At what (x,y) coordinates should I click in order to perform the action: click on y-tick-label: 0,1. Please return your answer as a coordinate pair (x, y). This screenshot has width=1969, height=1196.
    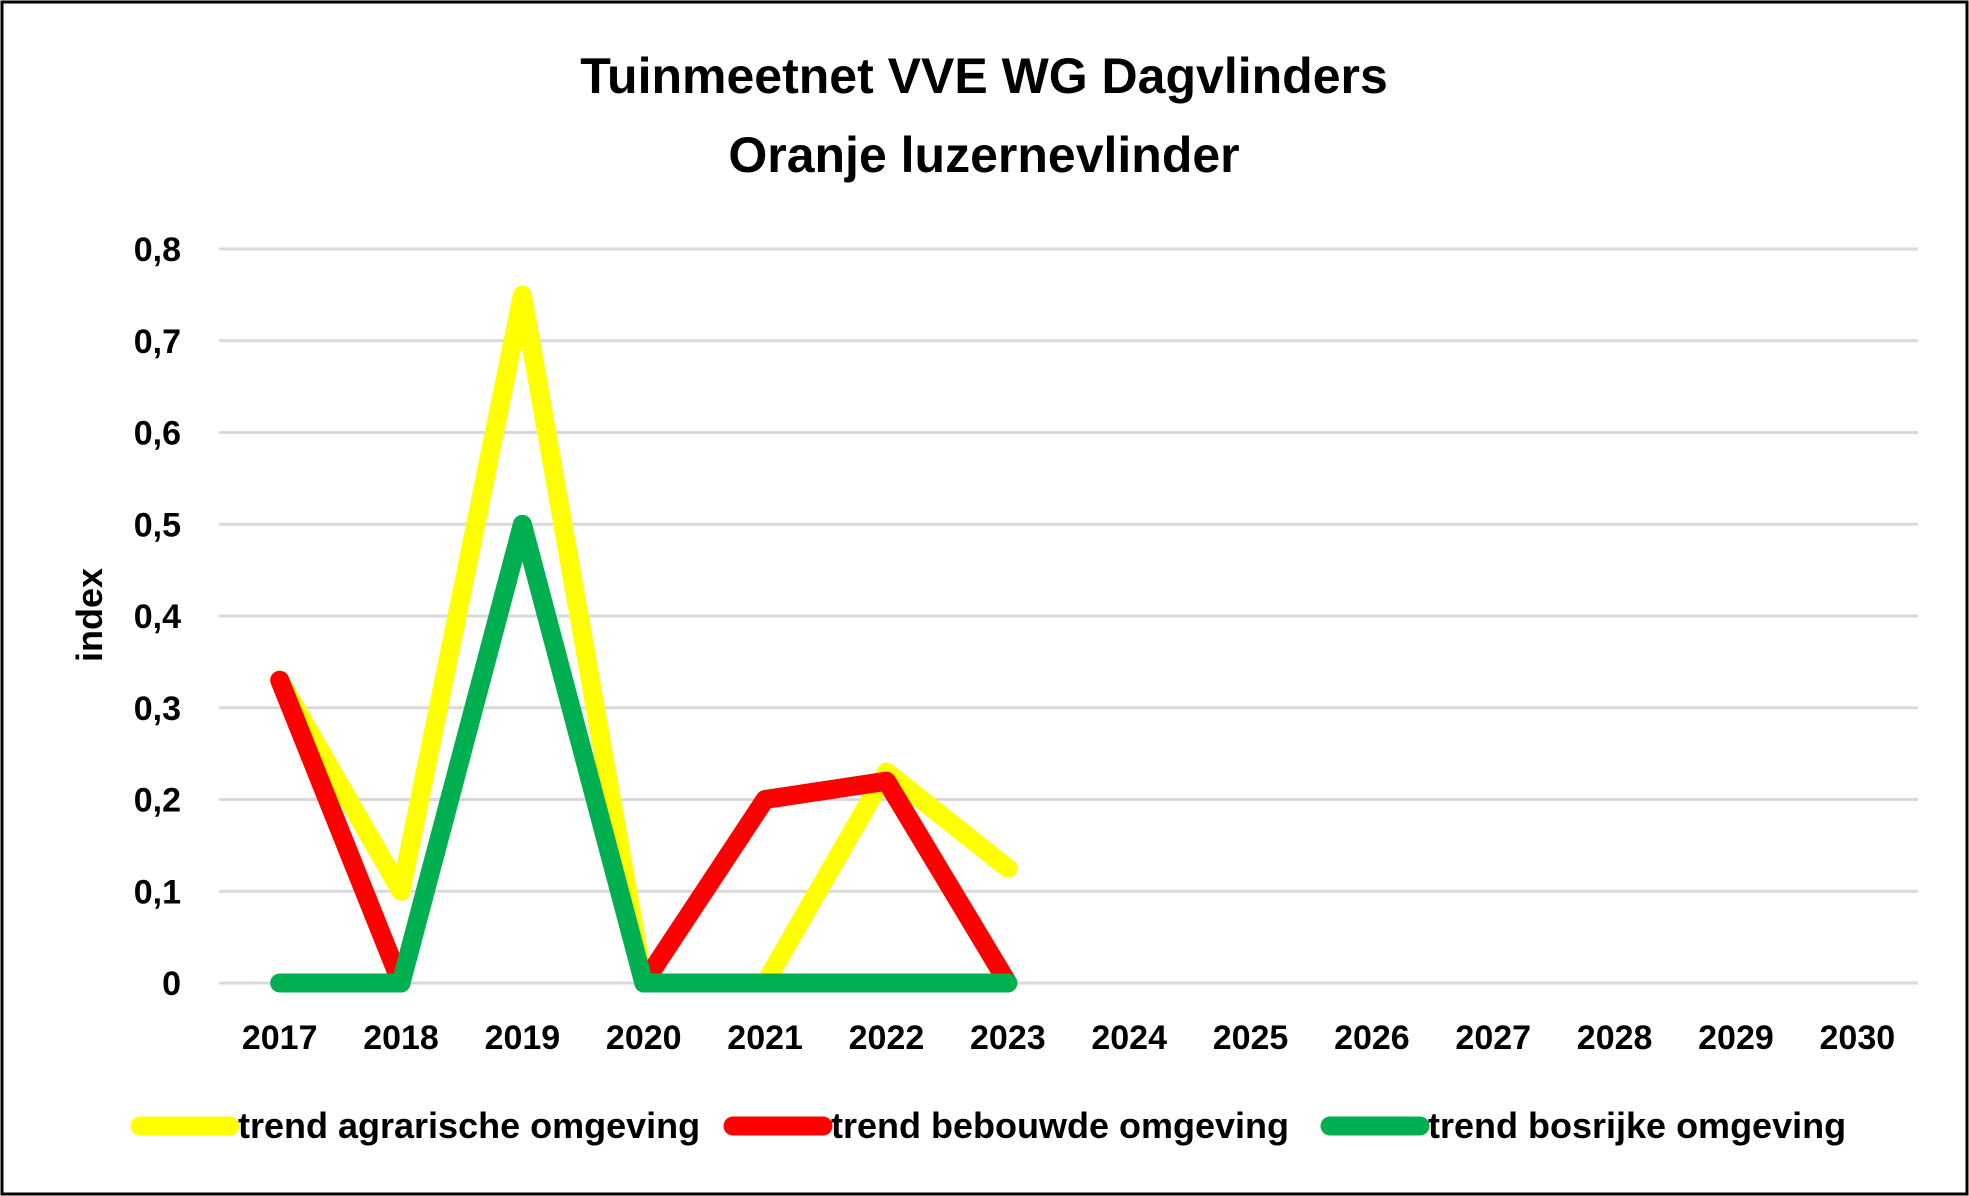
    Looking at the image, I should click on (157, 892).